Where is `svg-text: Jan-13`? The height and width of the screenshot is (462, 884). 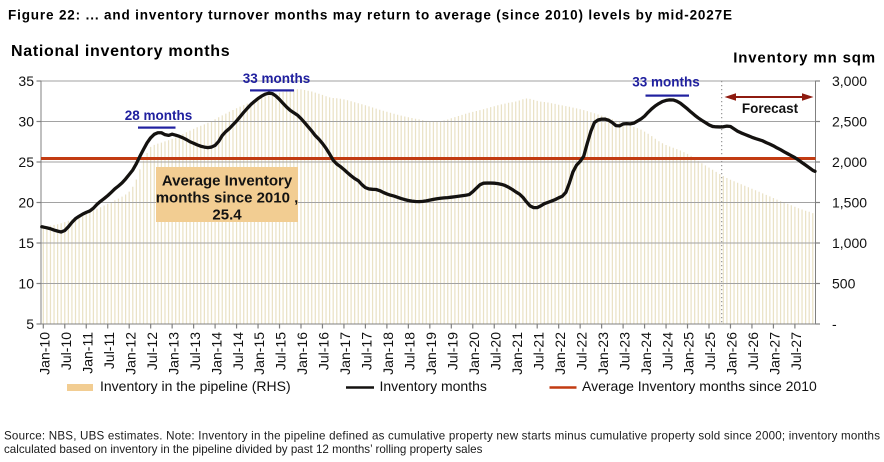 svg-text: Jan-13 is located at coordinates (173, 353).